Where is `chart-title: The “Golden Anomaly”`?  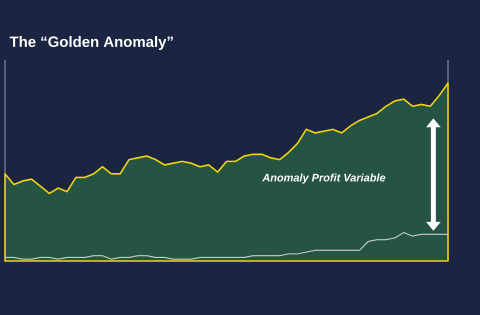 chart-title: The “Golden Anomaly” is located at coordinates (91, 43).